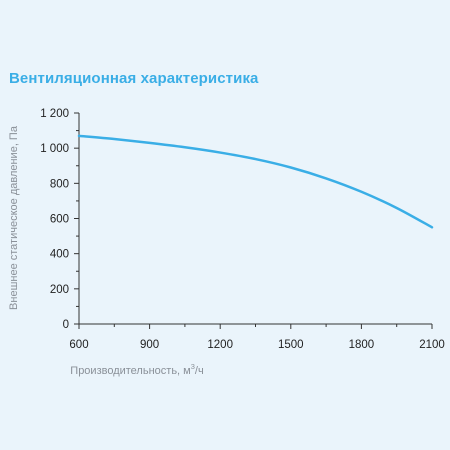 The image size is (450, 450). I want to click on x-tick-label: 1200, so click(220, 345).